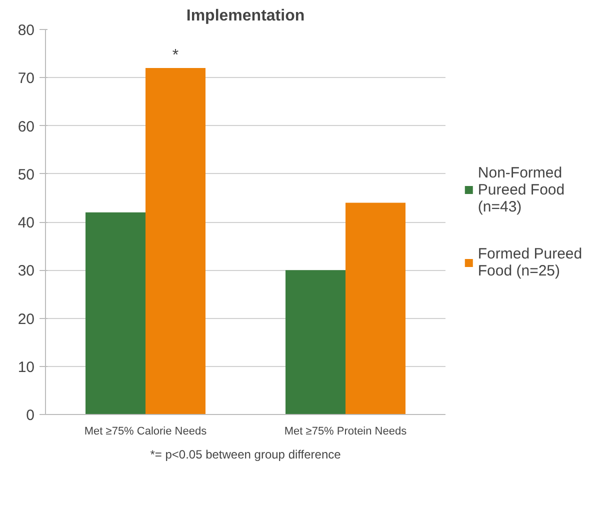 Image resolution: width=597 pixels, height=518 pixels. Describe the element at coordinates (175, 55) in the screenshot. I see `annotation: *` at that location.